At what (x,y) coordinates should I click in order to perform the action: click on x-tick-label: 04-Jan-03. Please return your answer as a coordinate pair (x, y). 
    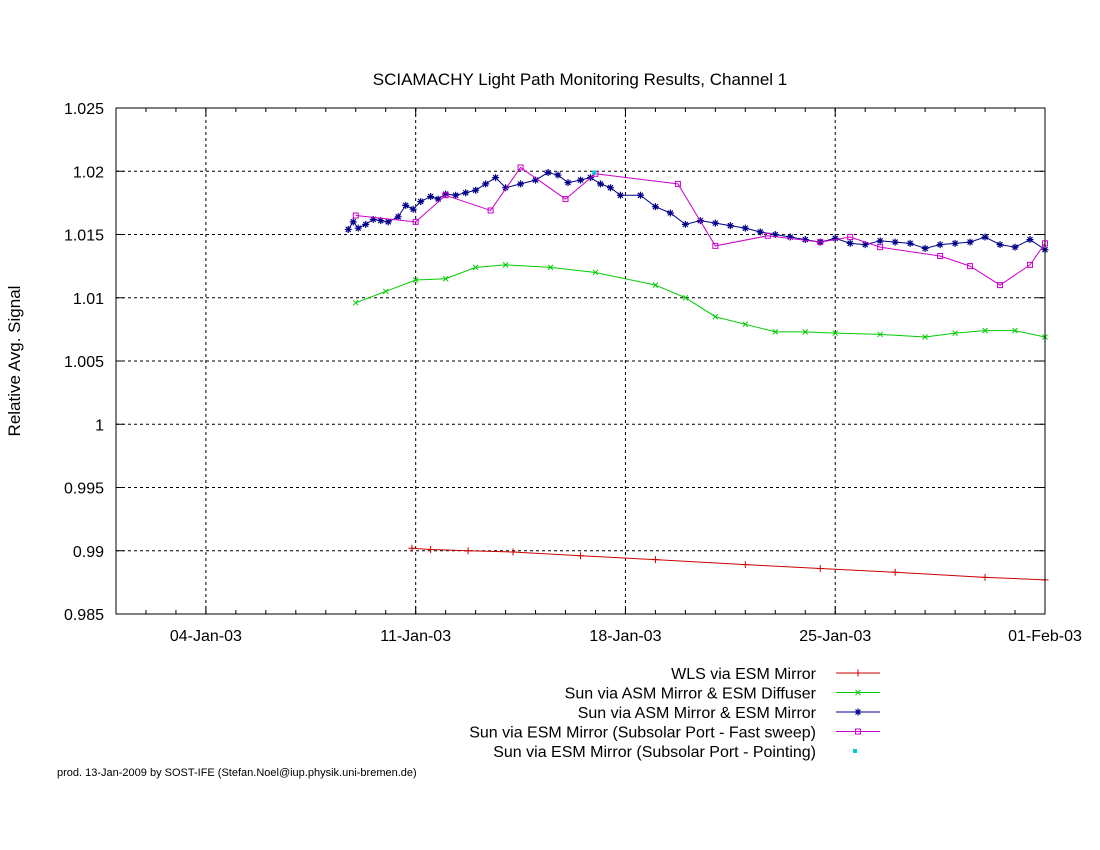
    Looking at the image, I should click on (206, 636).